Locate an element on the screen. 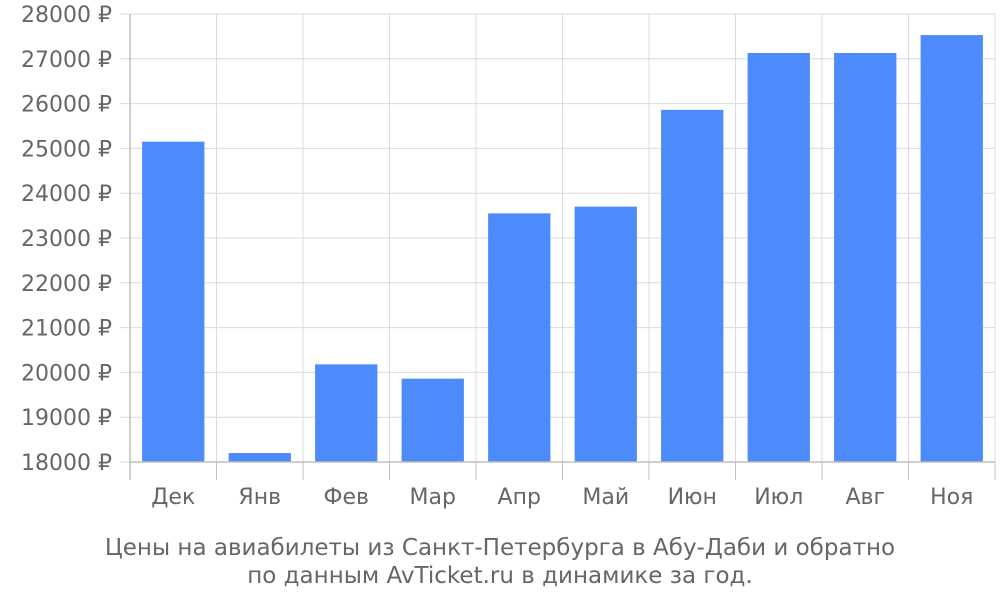  y-tick-label: 26000 ₽ is located at coordinates (66, 105).